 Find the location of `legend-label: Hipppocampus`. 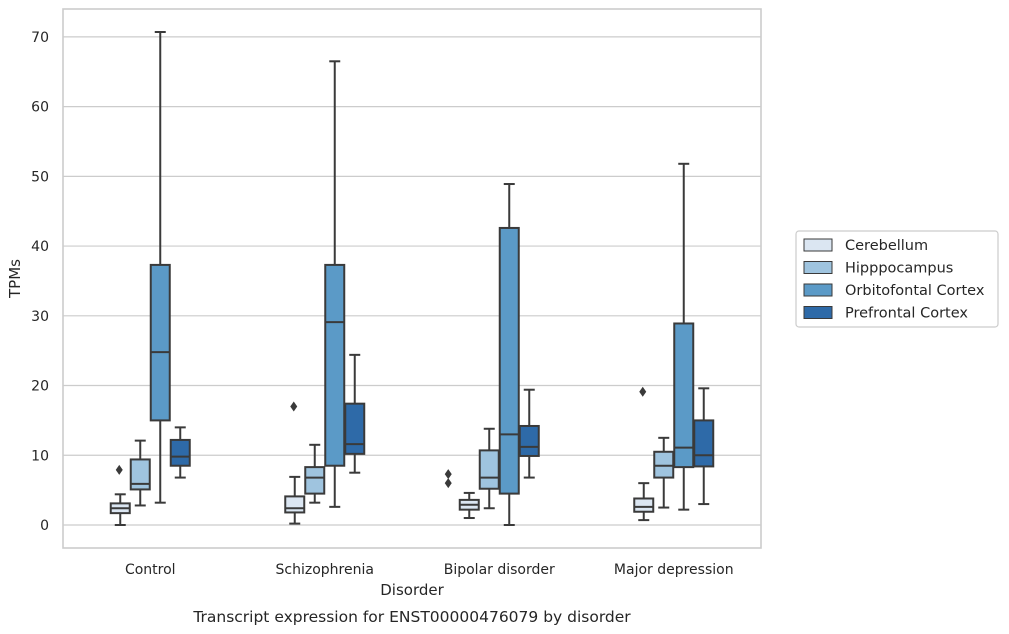

legend-label: Hipppocampus is located at coordinates (899, 269).